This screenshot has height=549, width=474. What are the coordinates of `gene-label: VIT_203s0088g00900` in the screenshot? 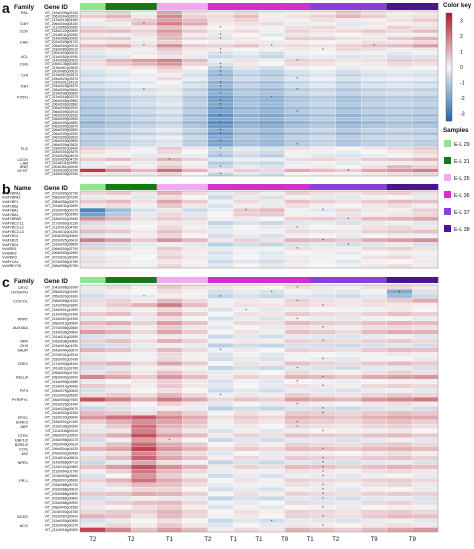 It's located at (61, 503).